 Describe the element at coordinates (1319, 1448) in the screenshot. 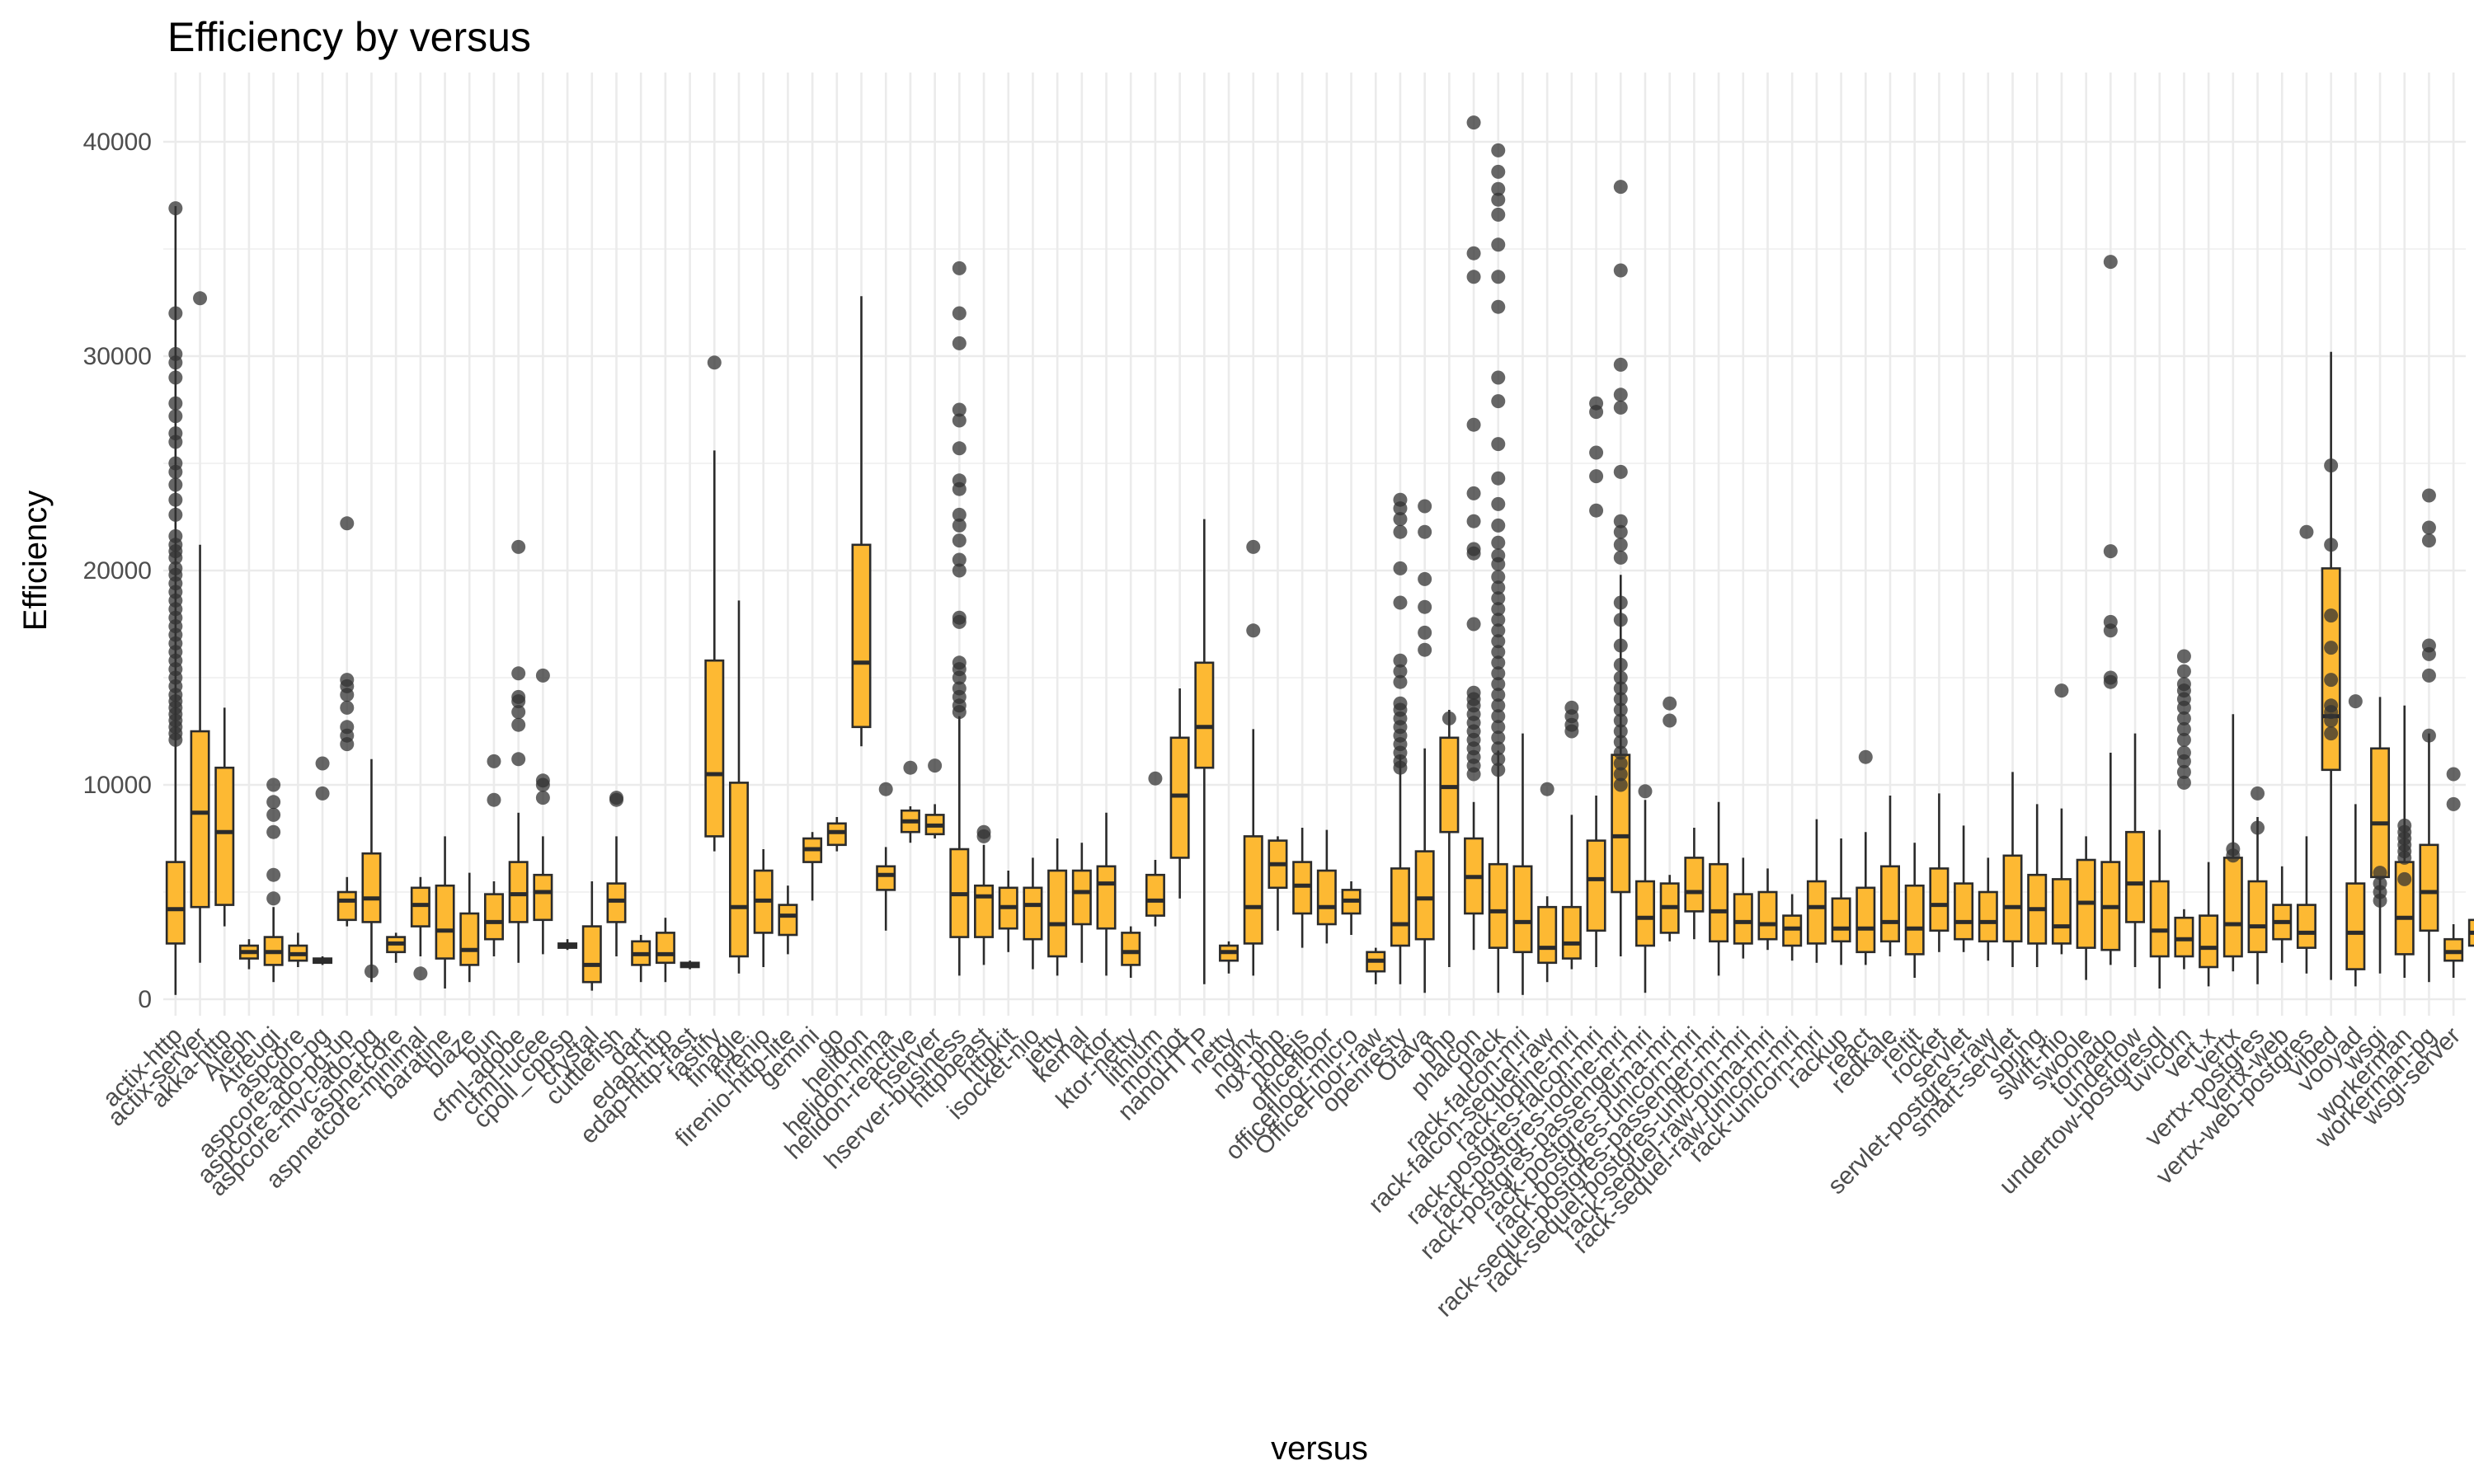

I see `x-axis-title: versus` at that location.